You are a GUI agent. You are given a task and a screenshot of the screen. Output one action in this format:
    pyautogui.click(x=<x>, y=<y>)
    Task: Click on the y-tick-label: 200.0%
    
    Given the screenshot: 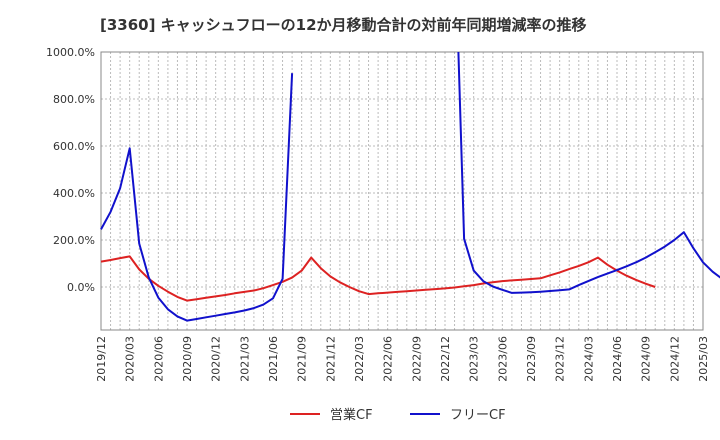 What is the action you would take?
    pyautogui.click(x=74, y=240)
    